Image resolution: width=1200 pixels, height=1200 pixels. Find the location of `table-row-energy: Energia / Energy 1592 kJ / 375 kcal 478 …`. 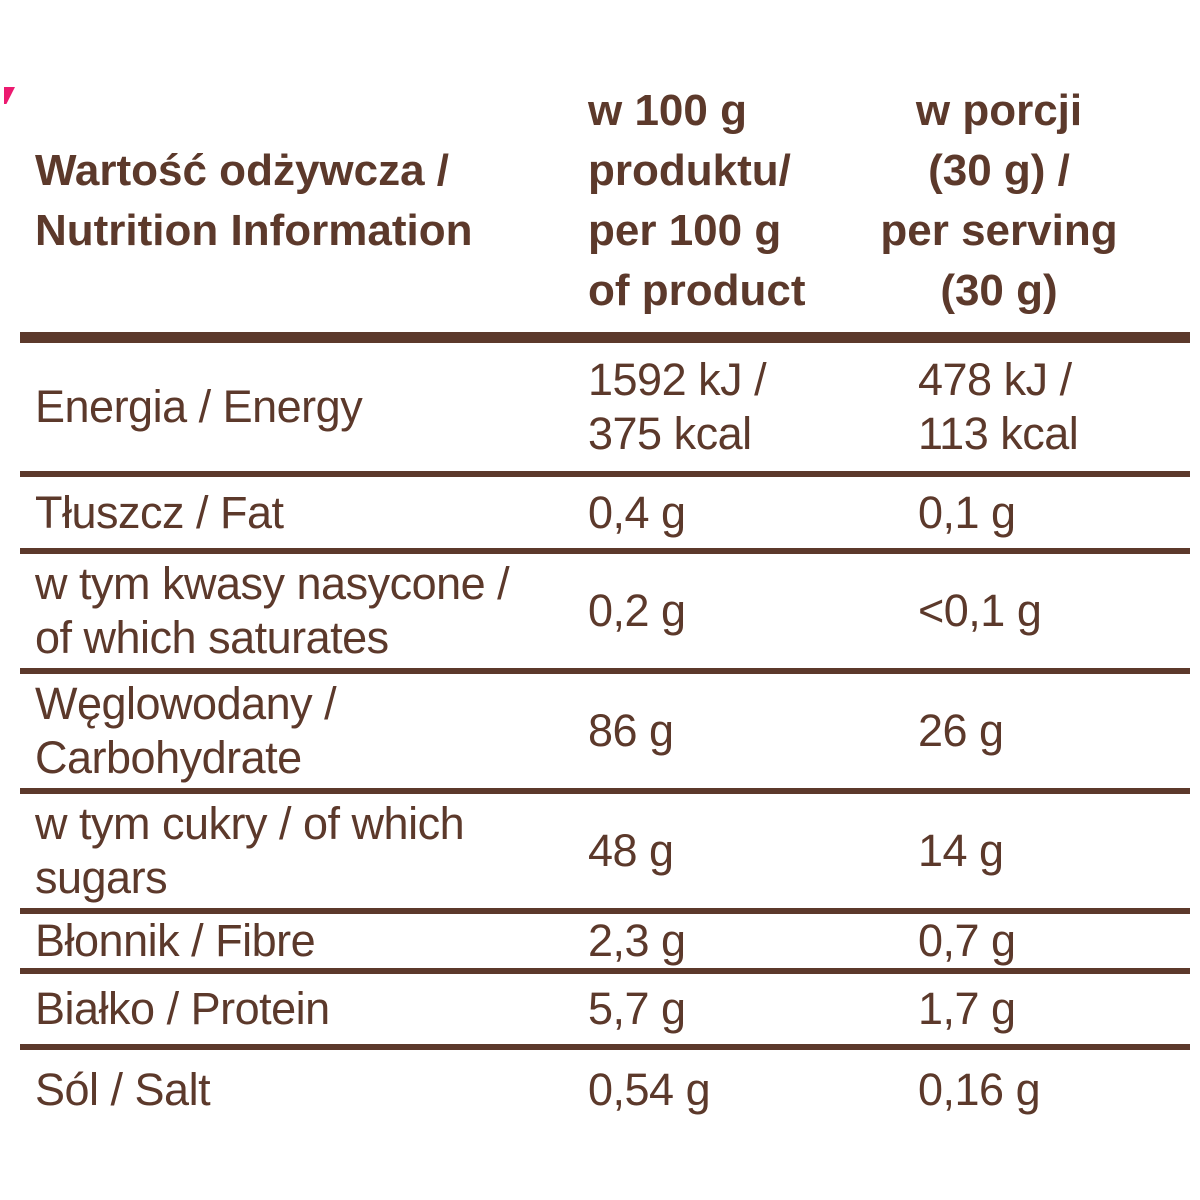

table-row-energy: Energia / Energy 1592 kJ / 375 kcal 478 … is located at coordinates (605, 407).